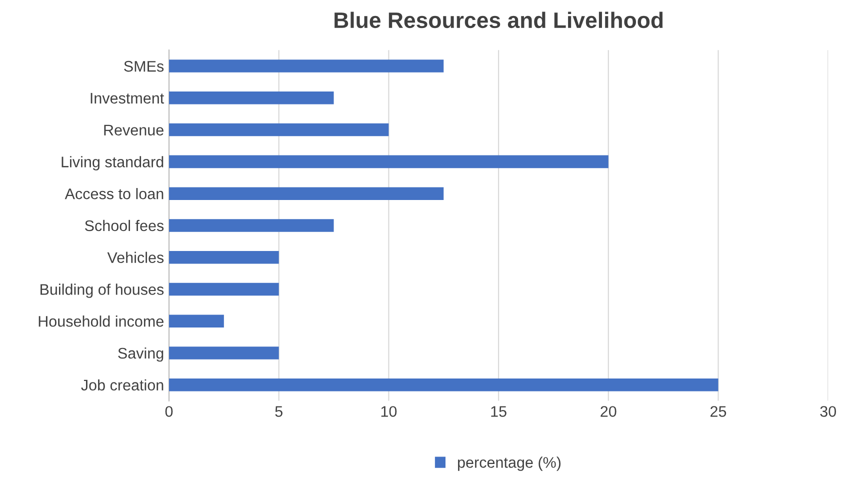 Image resolution: width=845 pixels, height=501 pixels. What do you see at coordinates (278, 411) in the screenshot?
I see `x-tick-label: 5` at bounding box center [278, 411].